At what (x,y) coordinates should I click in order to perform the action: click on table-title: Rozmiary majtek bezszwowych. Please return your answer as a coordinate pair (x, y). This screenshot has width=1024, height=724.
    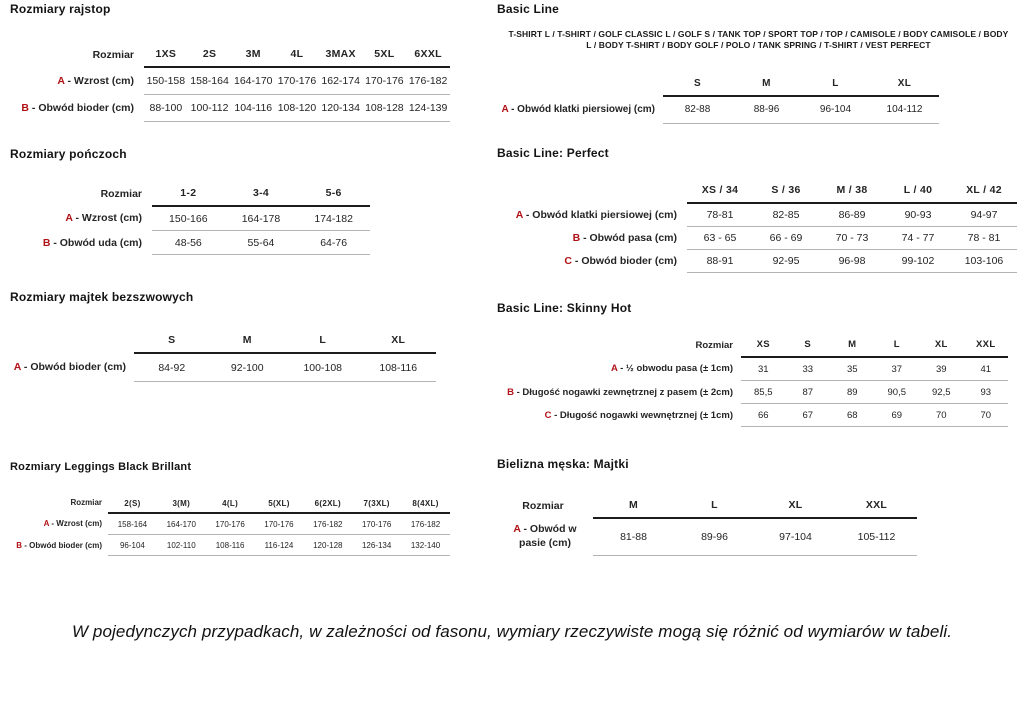
    Looking at the image, I should click on (102, 297).